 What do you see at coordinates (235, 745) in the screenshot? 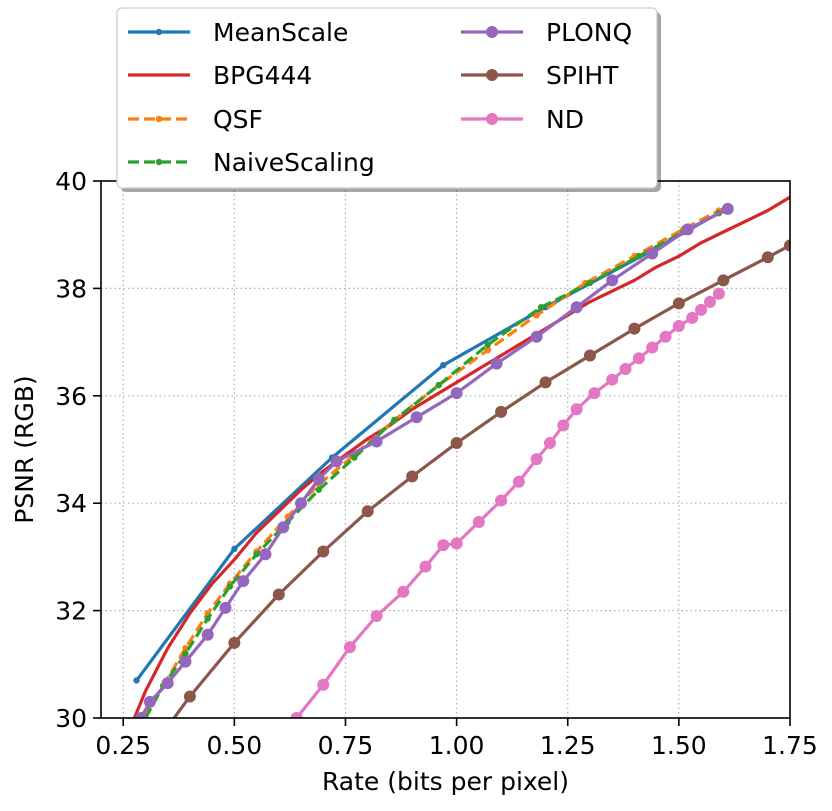
I see `x-tick-label: 0.50` at bounding box center [235, 745].